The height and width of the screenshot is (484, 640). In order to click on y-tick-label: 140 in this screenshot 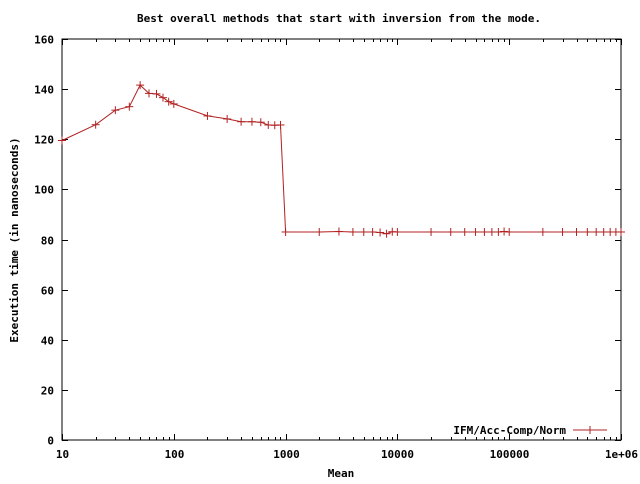, I will do `click(44, 90)`.